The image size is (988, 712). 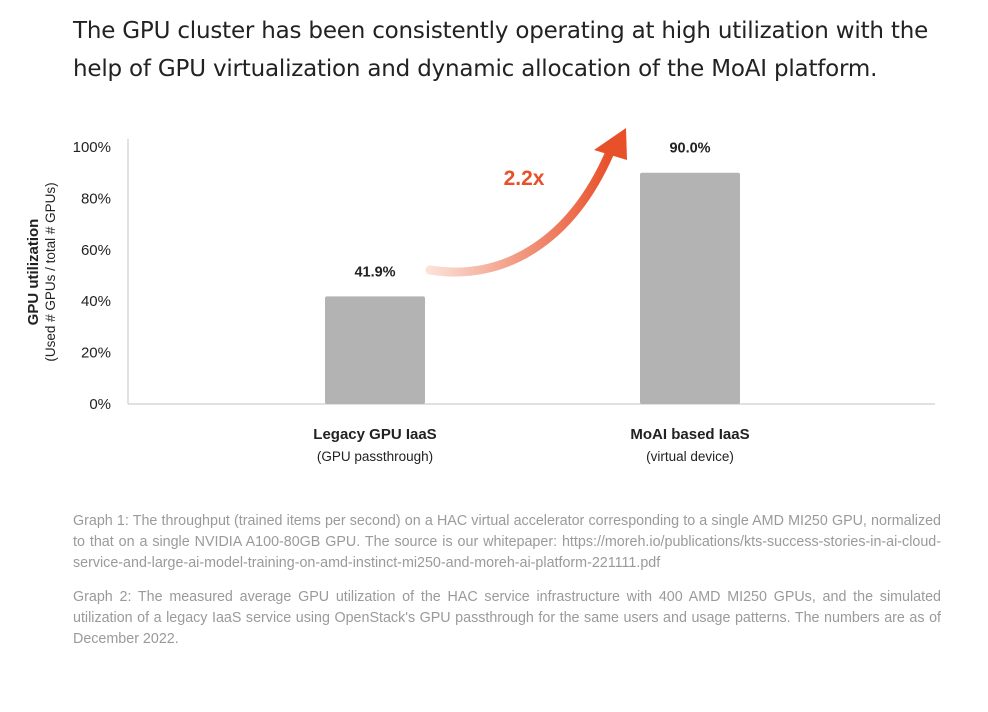 I want to click on y-tick-label: 40%, so click(x=96, y=301).